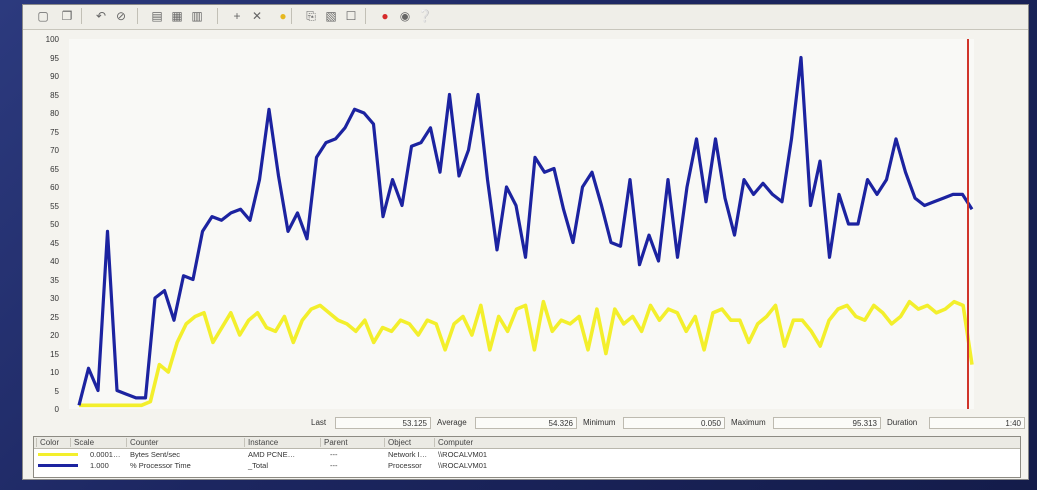 The image size is (1037, 490). What do you see at coordinates (99, 465) in the screenshot?
I see `scale-cell: 1.000` at bounding box center [99, 465].